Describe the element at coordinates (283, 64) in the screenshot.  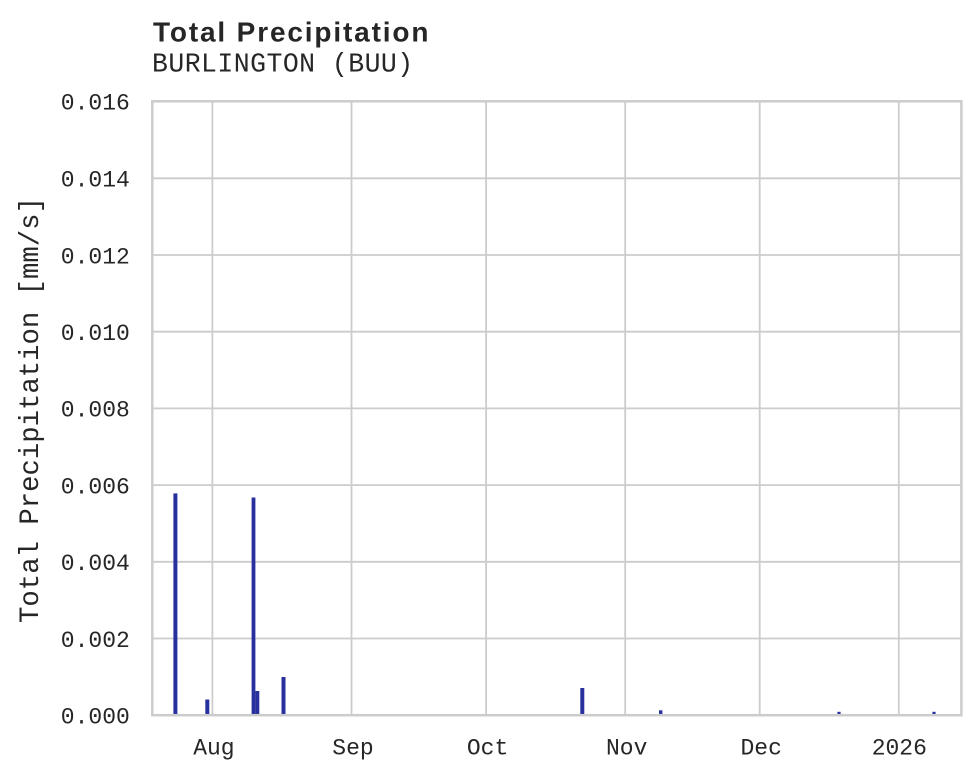
I see `svg-text: BURLINGTON (BUU)` at that location.